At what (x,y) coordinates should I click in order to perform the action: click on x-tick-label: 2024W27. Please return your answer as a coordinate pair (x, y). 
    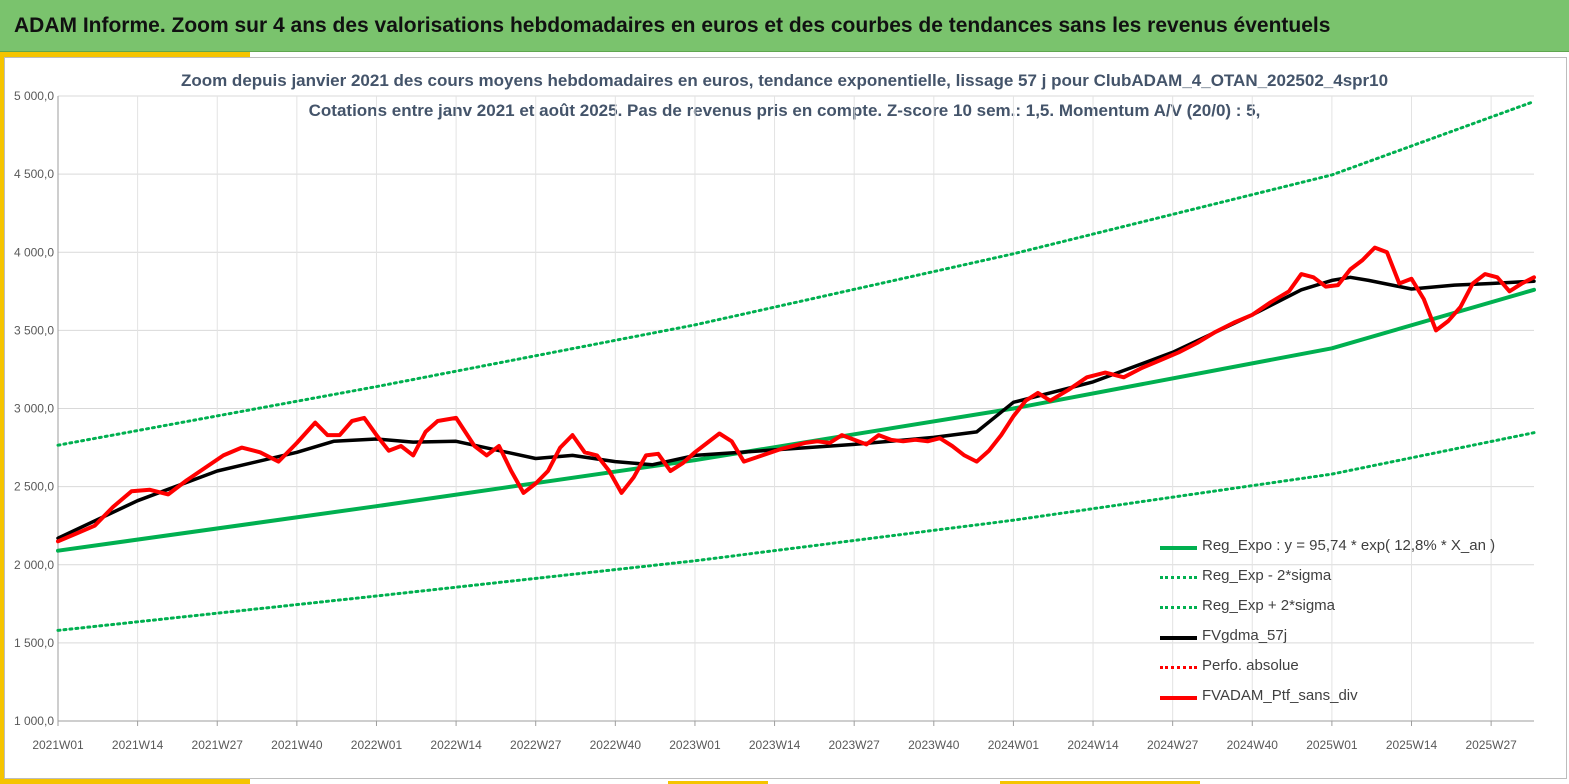
    Looking at the image, I should click on (1173, 745).